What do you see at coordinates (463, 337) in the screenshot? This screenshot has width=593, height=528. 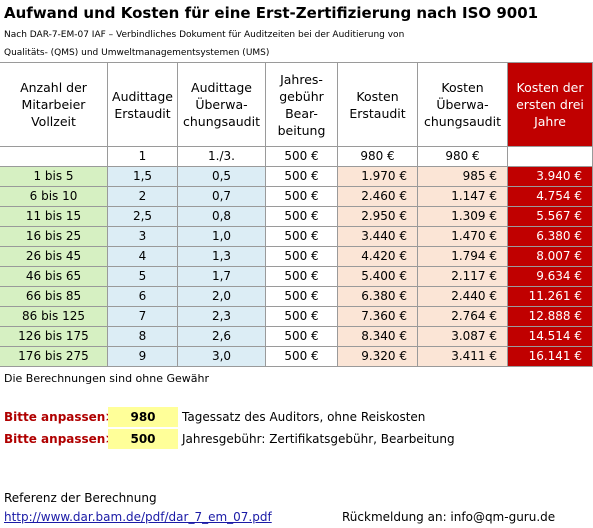 I see `table-cell: 3.087 €` at bounding box center [463, 337].